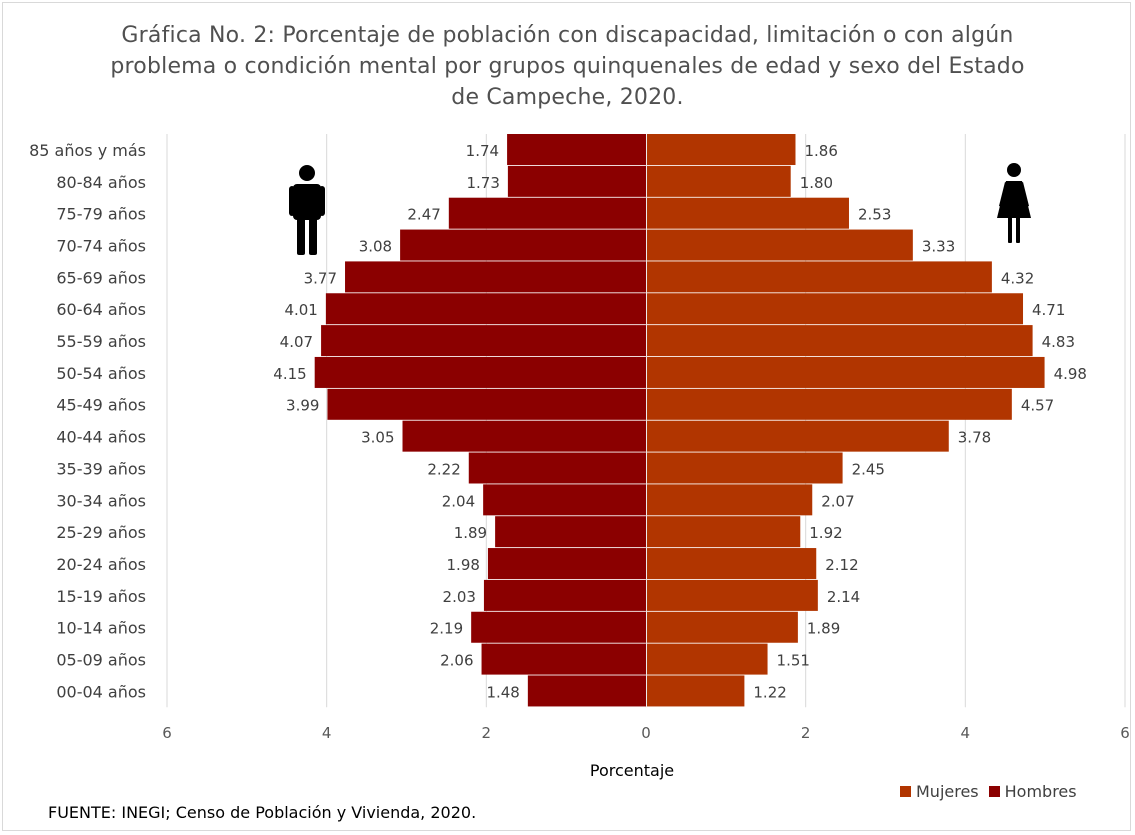  I want to click on x-axis-label: Porcentaje, so click(632, 770).